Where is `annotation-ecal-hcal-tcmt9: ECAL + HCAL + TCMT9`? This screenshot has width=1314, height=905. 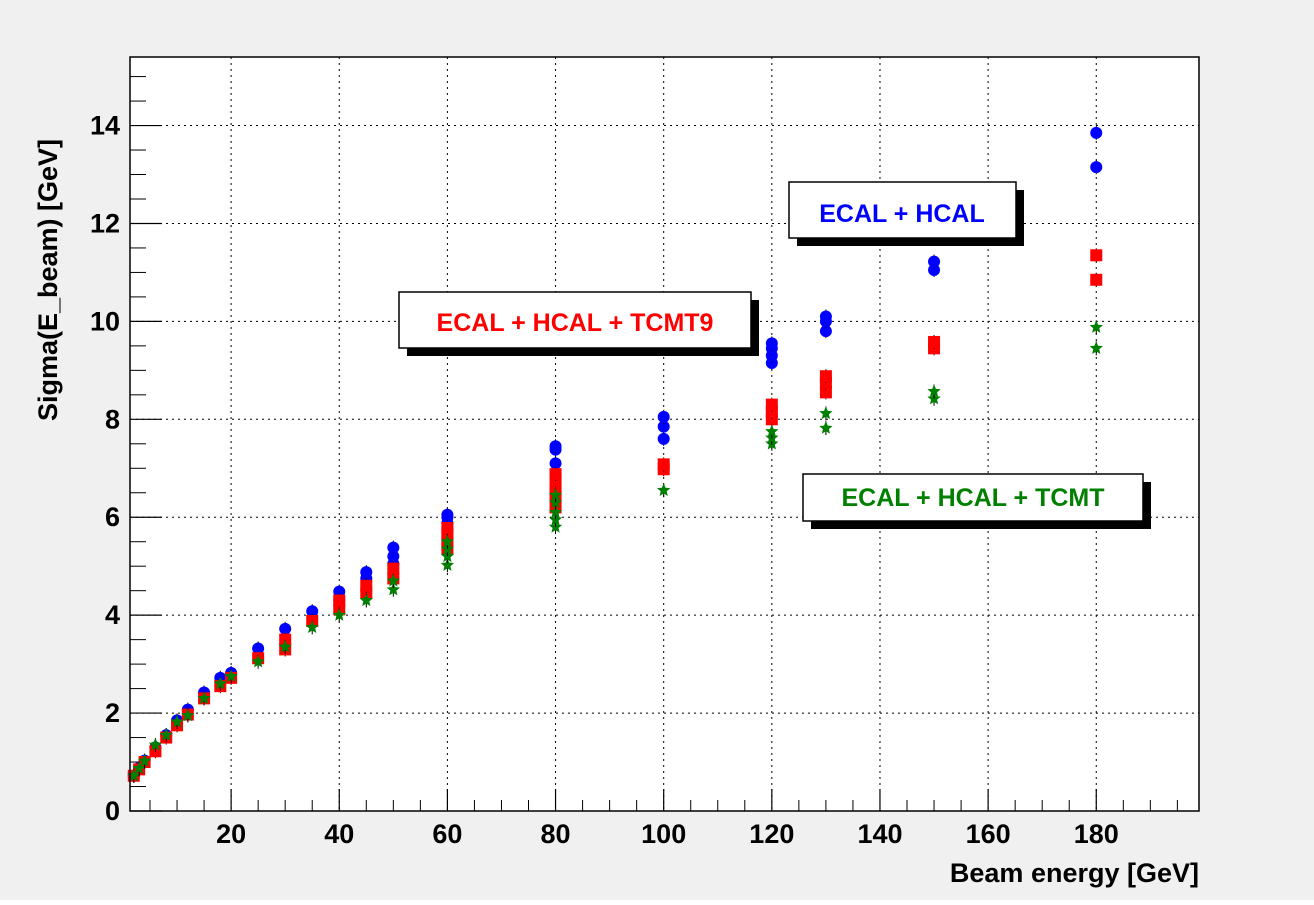 annotation-ecal-hcal-tcmt9: ECAL + HCAL + TCMT9 is located at coordinates (578, 323).